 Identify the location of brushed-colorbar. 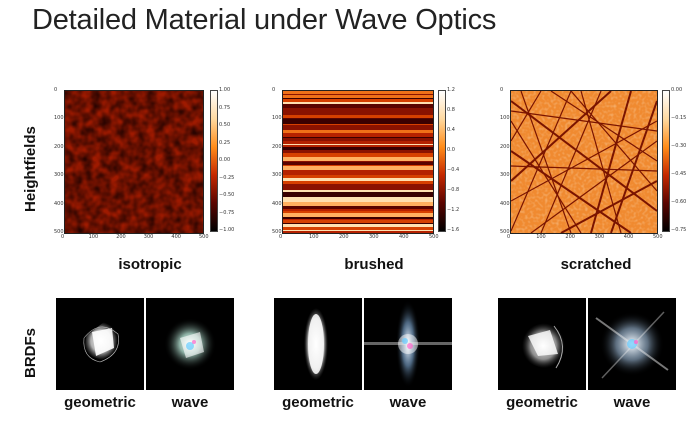
(442, 161).